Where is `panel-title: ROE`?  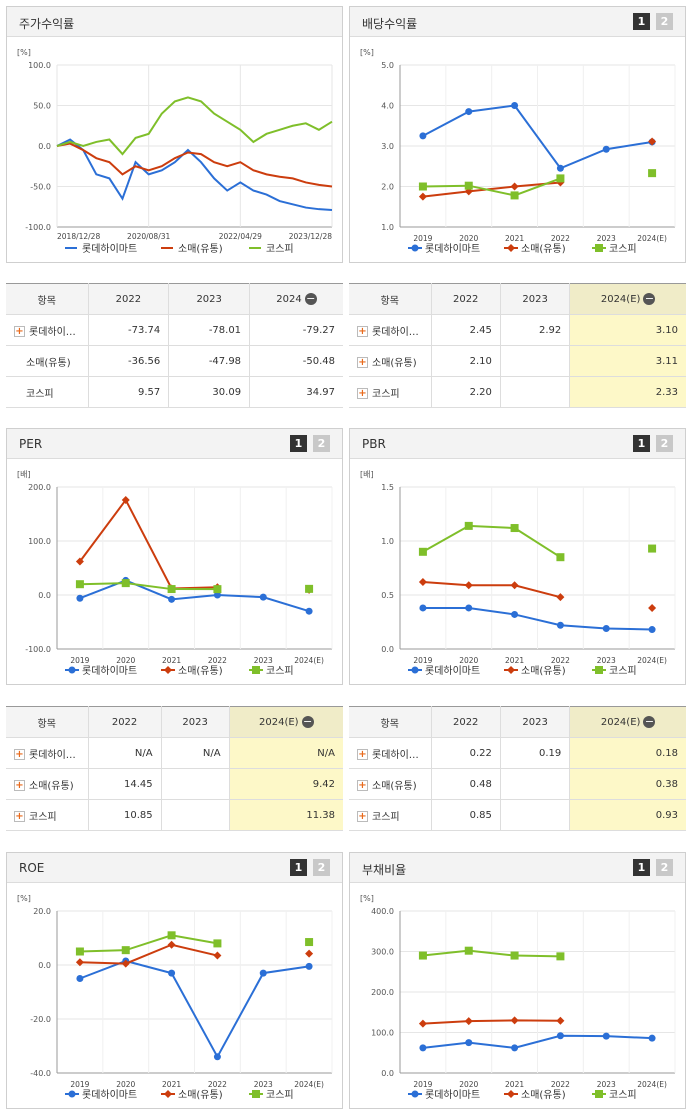
panel-title: ROE is located at coordinates (32, 868).